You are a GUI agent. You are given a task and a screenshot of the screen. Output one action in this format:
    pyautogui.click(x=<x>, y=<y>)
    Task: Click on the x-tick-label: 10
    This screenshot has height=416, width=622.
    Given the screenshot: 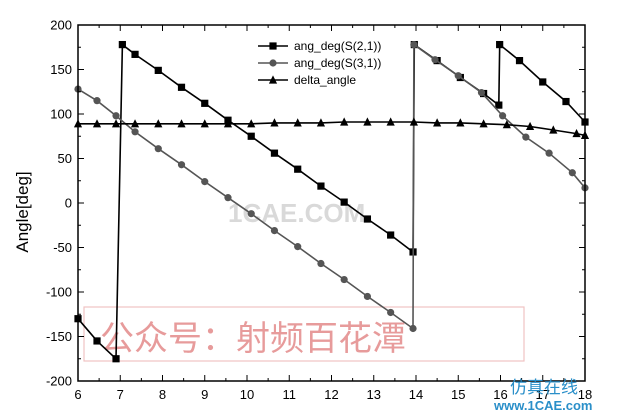 What is the action you would take?
    pyautogui.click(x=247, y=394)
    